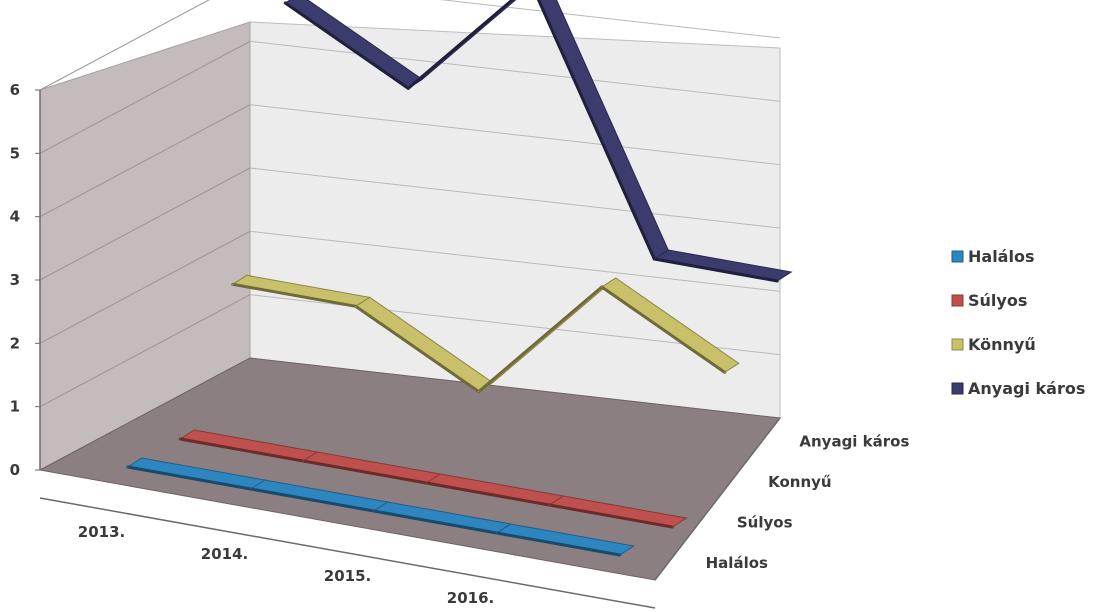  What do you see at coordinates (765, 522) in the screenshot?
I see `depth-label: Súlyos` at bounding box center [765, 522].